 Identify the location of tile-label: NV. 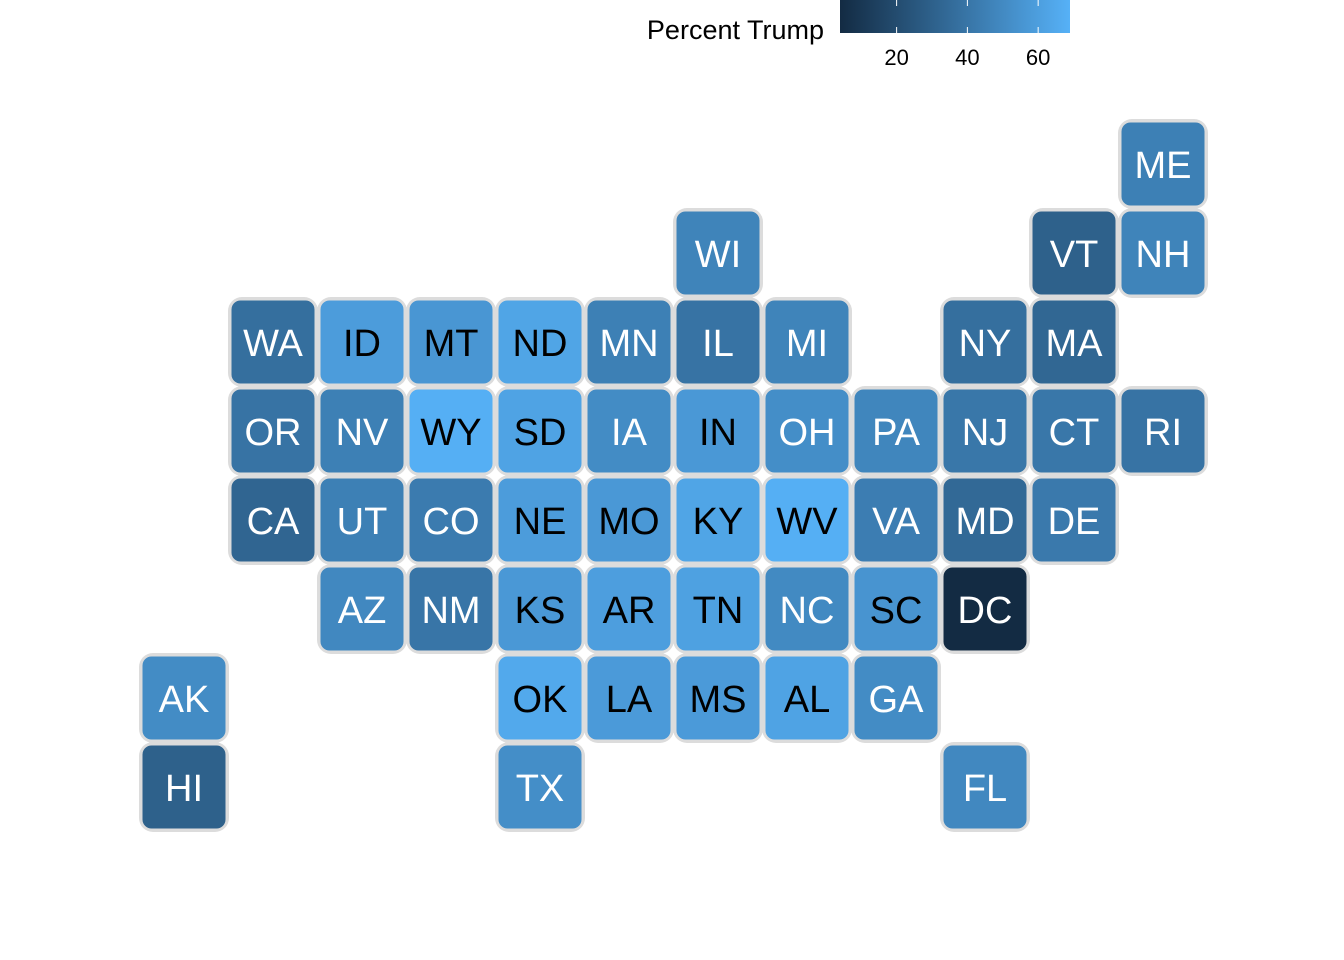
(362, 433).